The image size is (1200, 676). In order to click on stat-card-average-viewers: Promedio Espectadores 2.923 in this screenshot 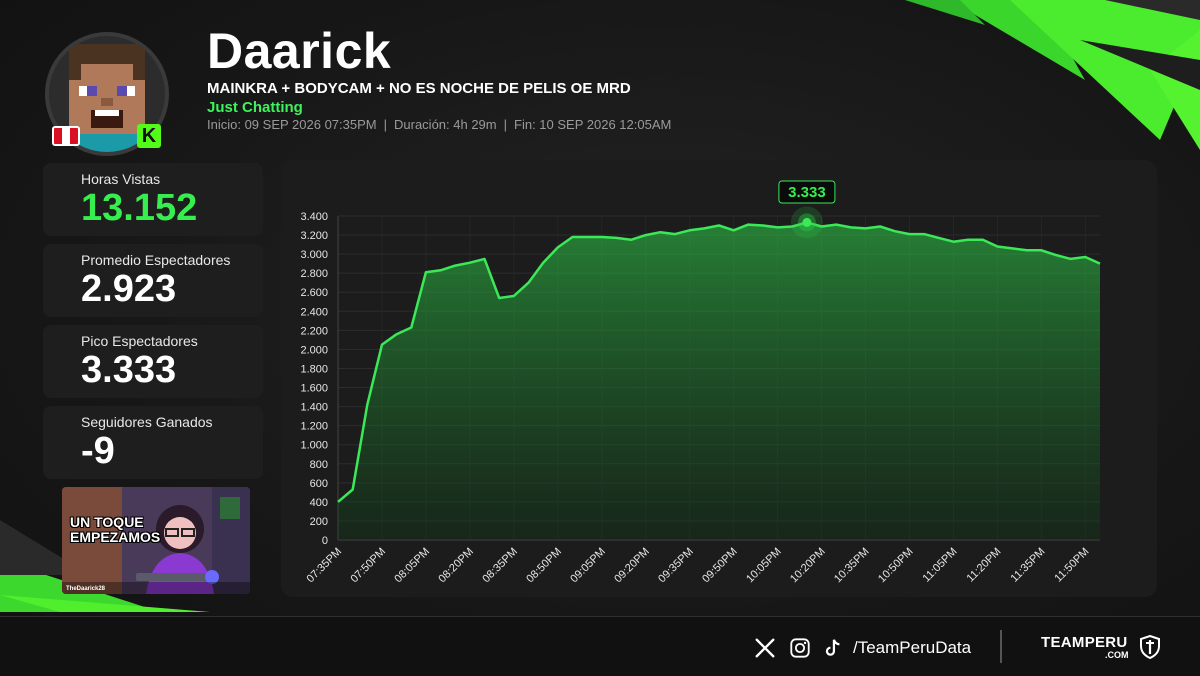, I will do `click(153, 280)`.